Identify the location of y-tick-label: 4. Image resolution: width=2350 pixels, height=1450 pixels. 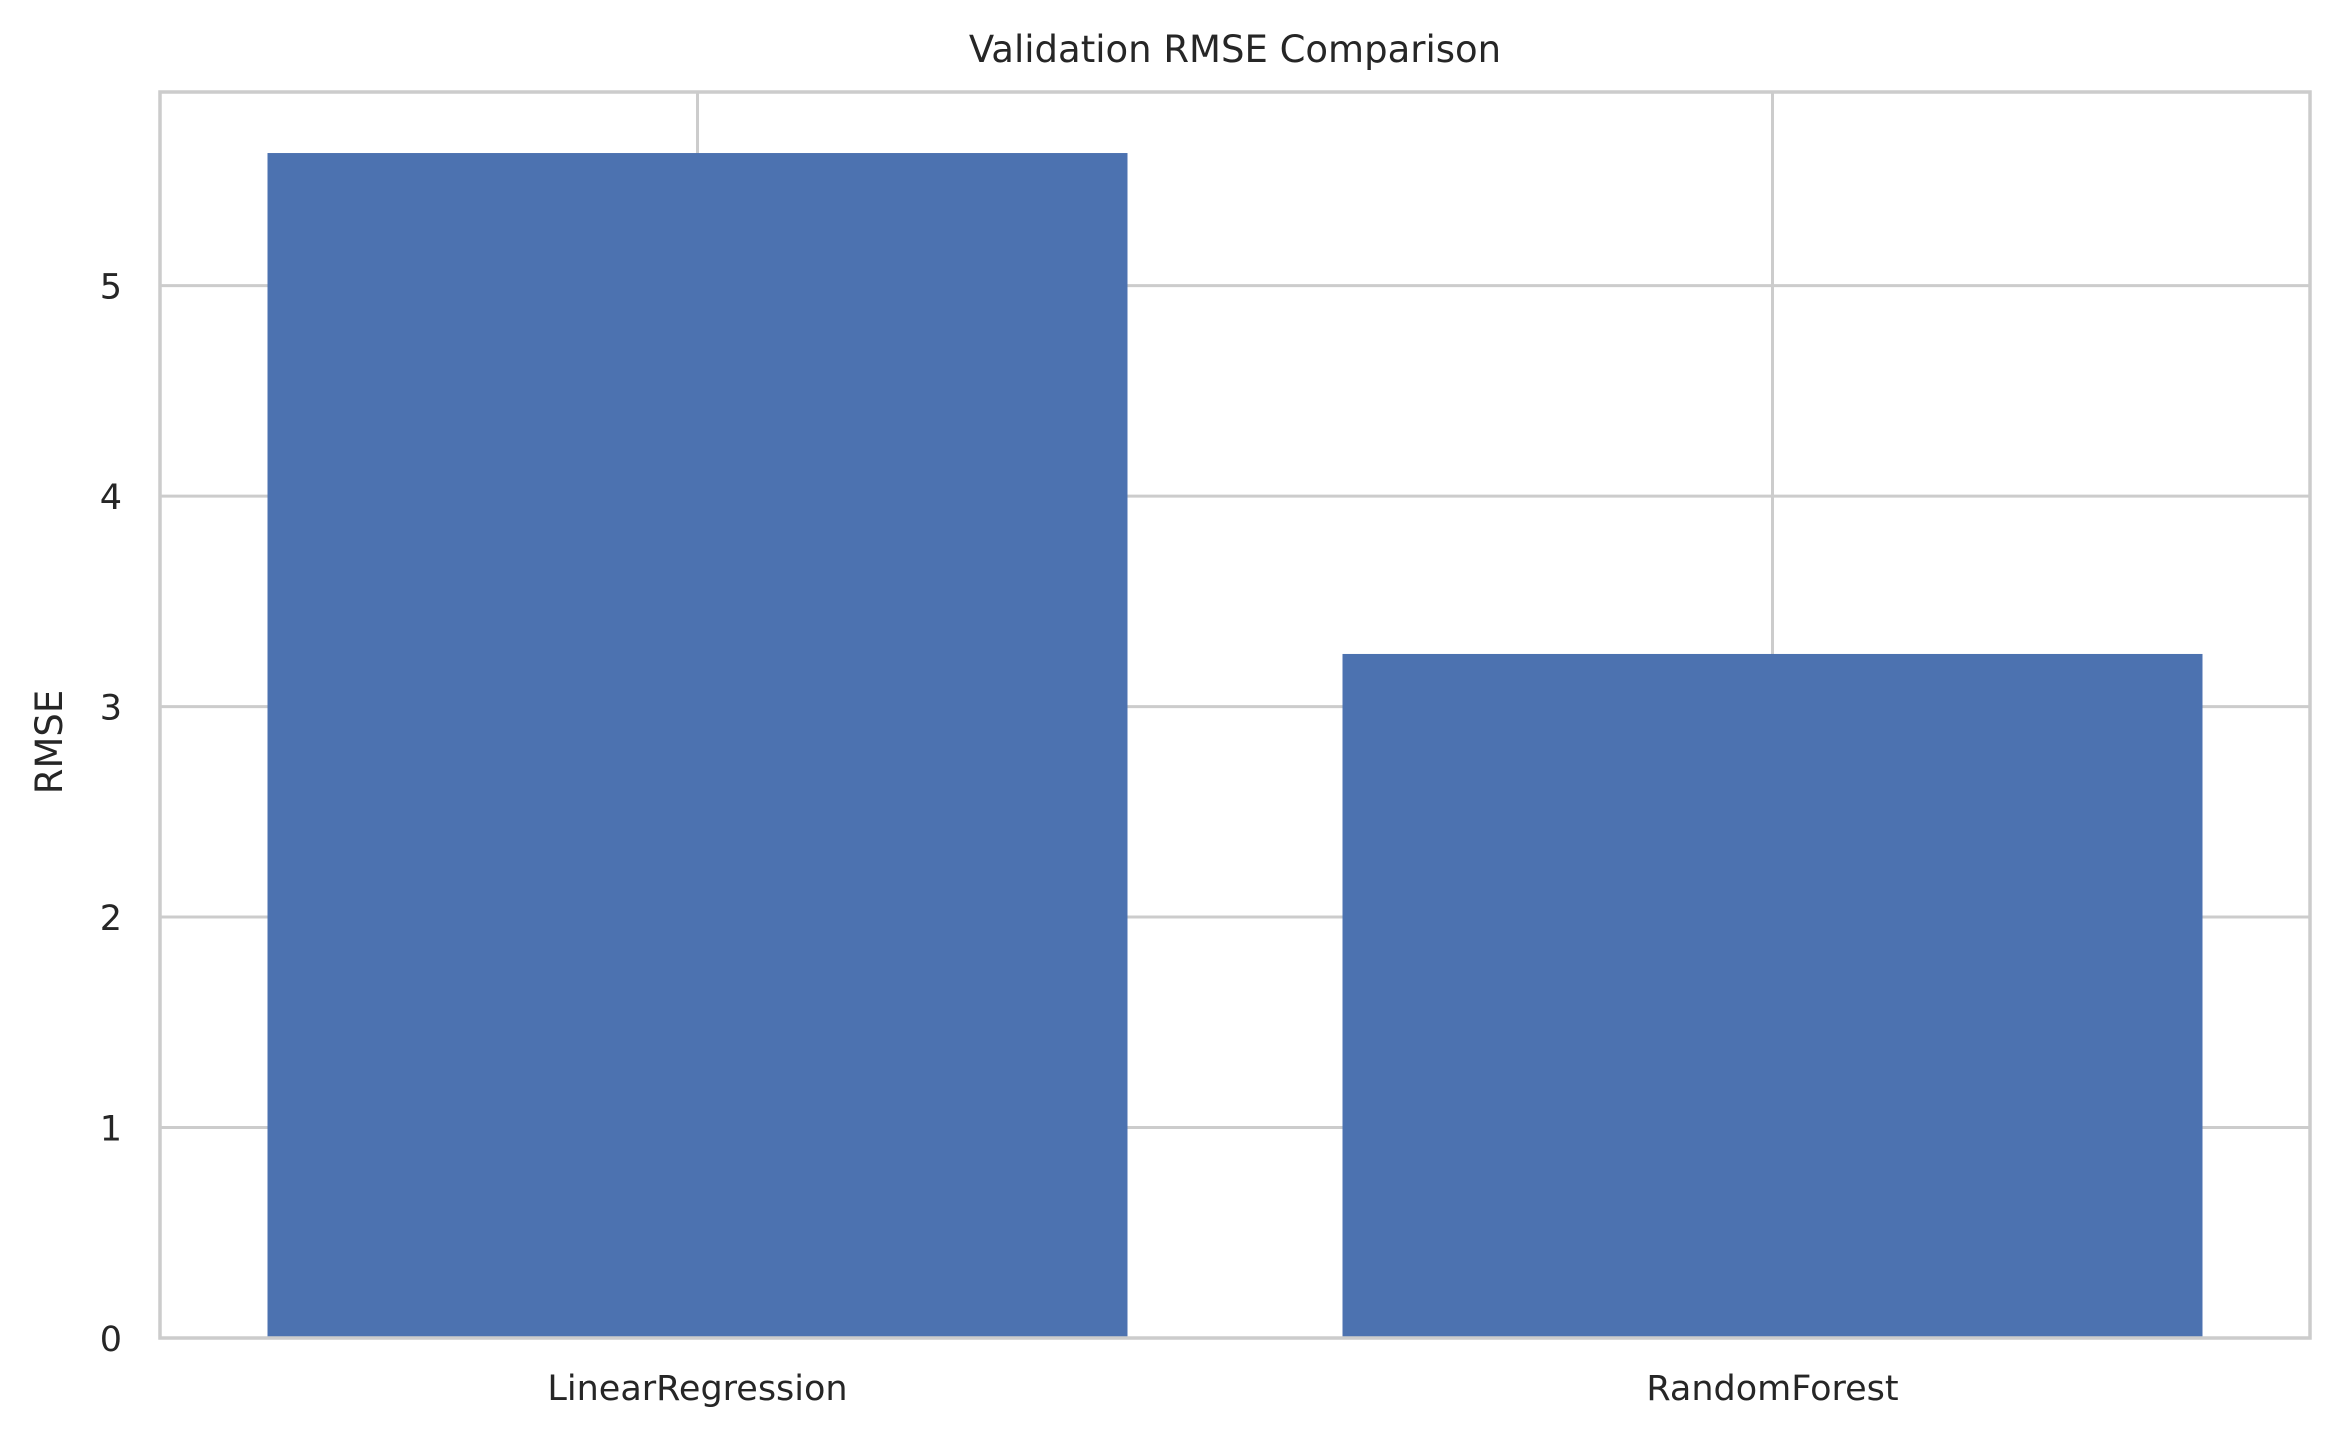
(111, 498).